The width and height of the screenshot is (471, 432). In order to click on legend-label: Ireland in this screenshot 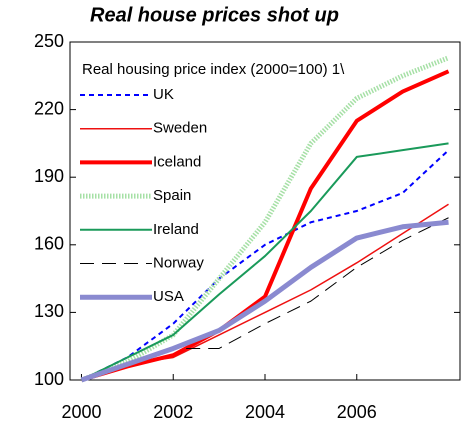, I will do `click(176, 229)`.